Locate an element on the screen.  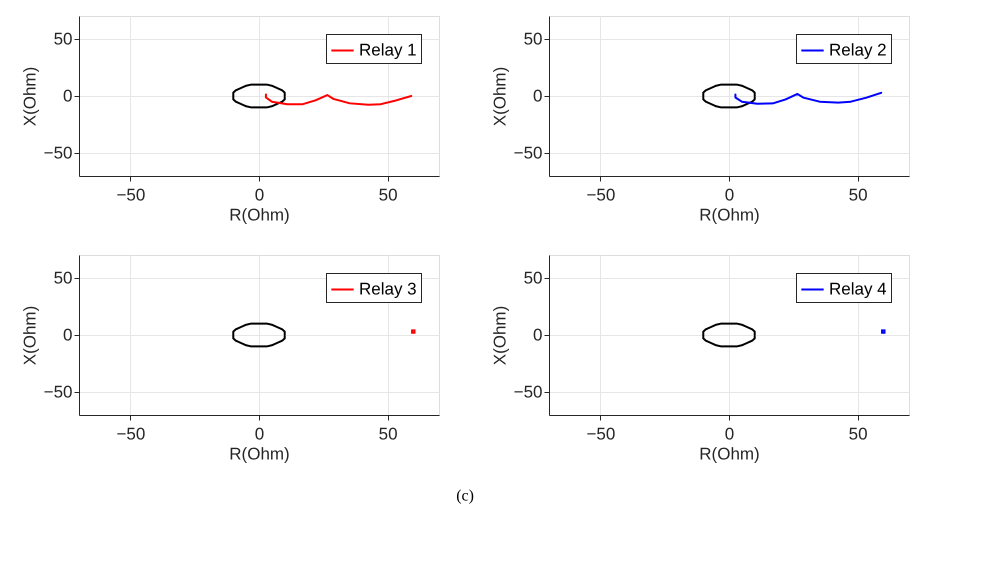
legend-label: Relay 3 is located at coordinates (388, 289).